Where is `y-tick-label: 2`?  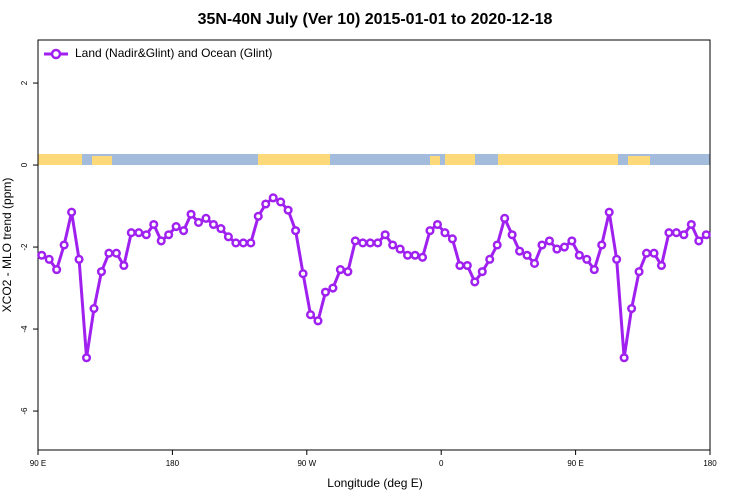 y-tick-label: 2 is located at coordinates (24, 82).